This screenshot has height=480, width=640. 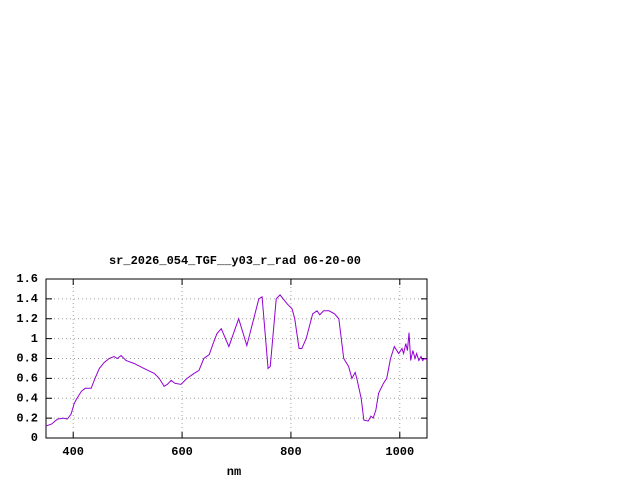 What do you see at coordinates (27, 279) in the screenshot?
I see `y-tick-label: 1.6` at bounding box center [27, 279].